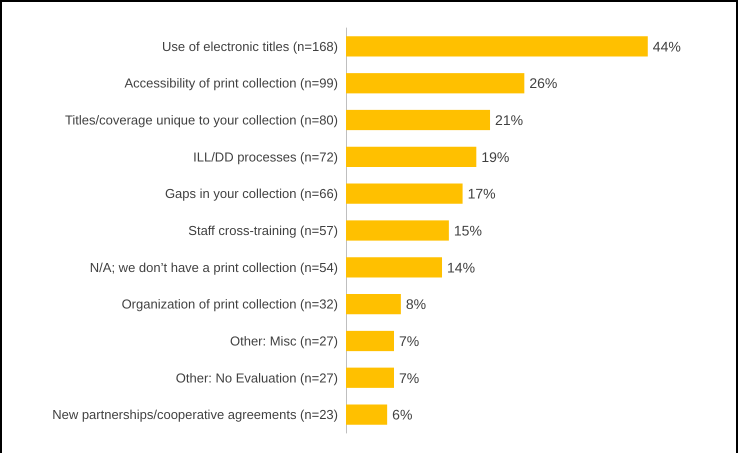 The width and height of the screenshot is (738, 453). What do you see at coordinates (509, 120) in the screenshot?
I see `data-label: 21%` at bounding box center [509, 120].